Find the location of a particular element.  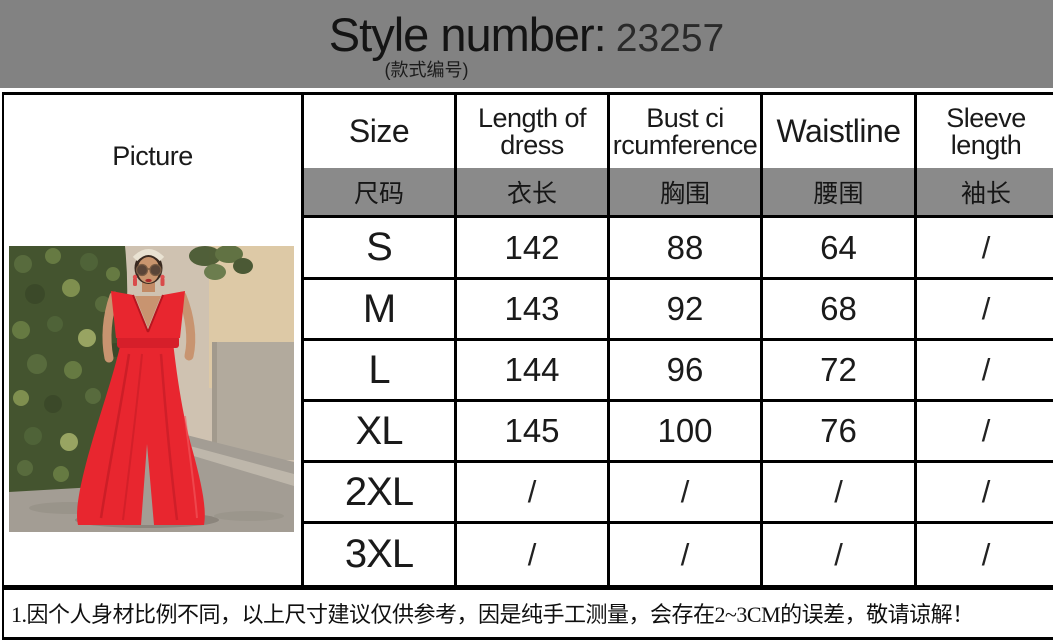

length-cell: 144 is located at coordinates (533, 371).